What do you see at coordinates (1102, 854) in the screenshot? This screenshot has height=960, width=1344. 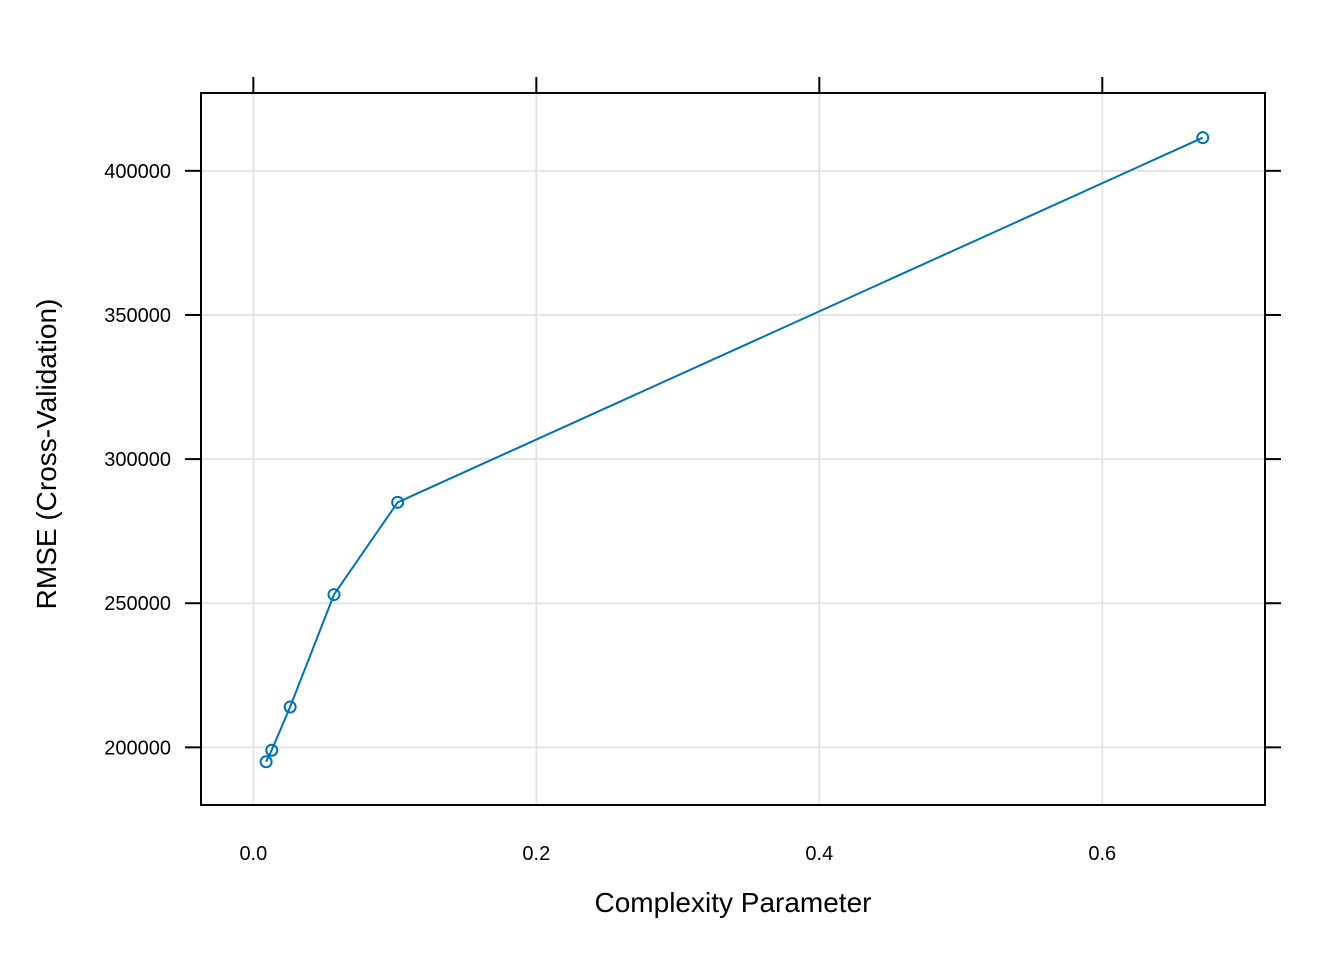 I see `x-tick-label: 0.6` at bounding box center [1102, 854].